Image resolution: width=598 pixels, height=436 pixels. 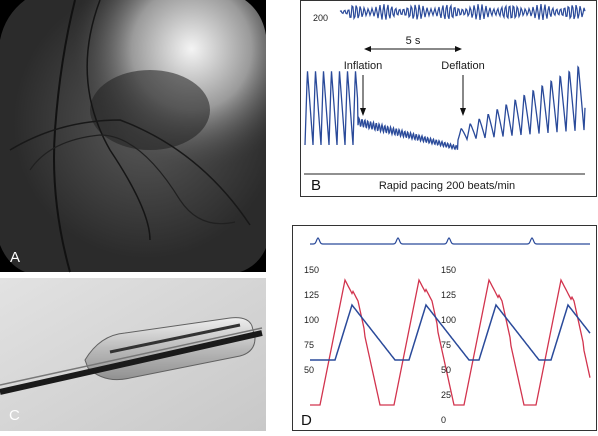 I want to click on catheter-shaft, so click(x=131, y=356).